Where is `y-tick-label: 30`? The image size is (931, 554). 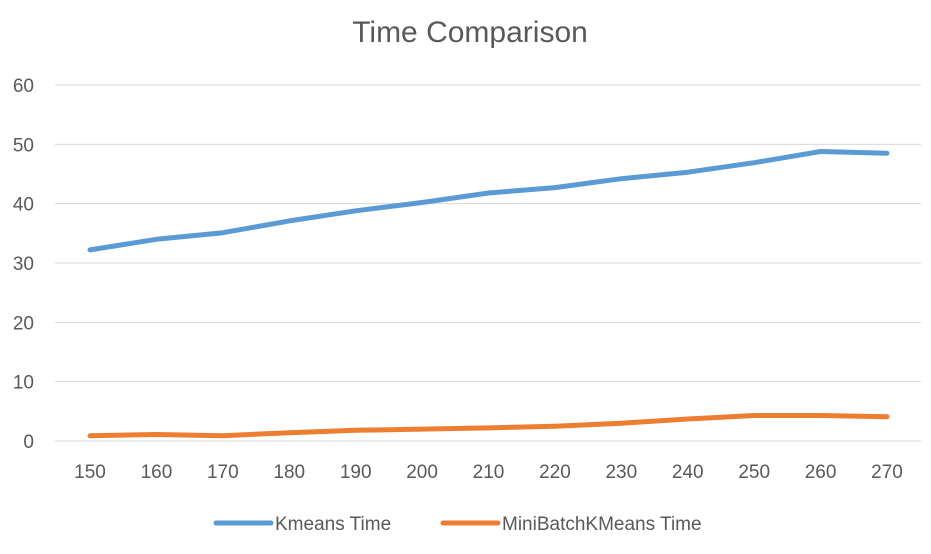 y-tick-label: 30 is located at coordinates (23, 264).